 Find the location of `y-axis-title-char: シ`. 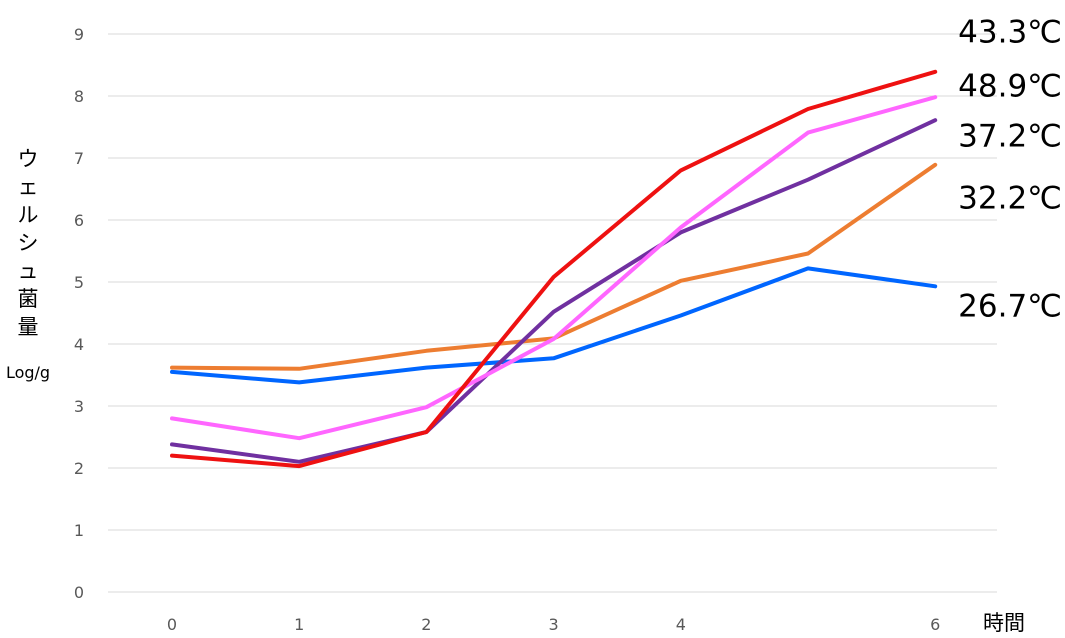

y-axis-title-char: シ is located at coordinates (28, 243).